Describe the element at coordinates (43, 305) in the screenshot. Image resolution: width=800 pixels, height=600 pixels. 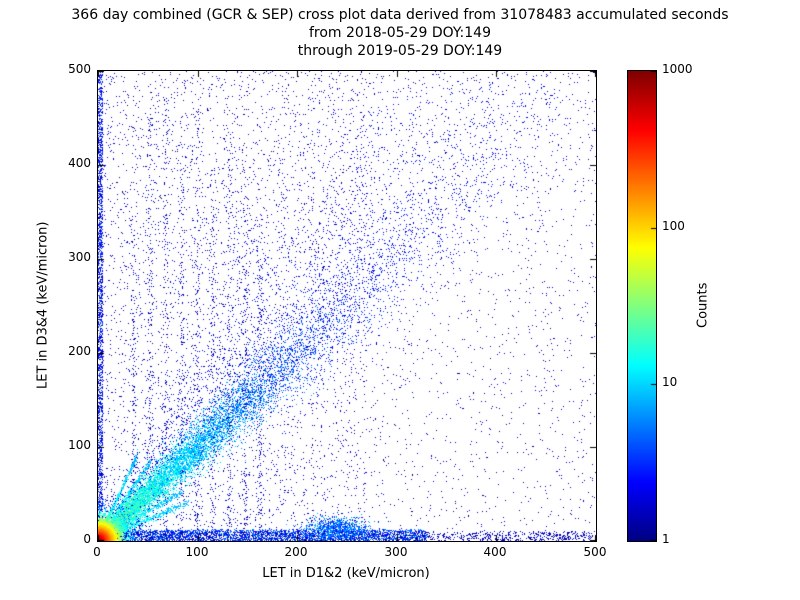
I see `y-axis-label: LET in D3&4 (keV/micron)` at that location.